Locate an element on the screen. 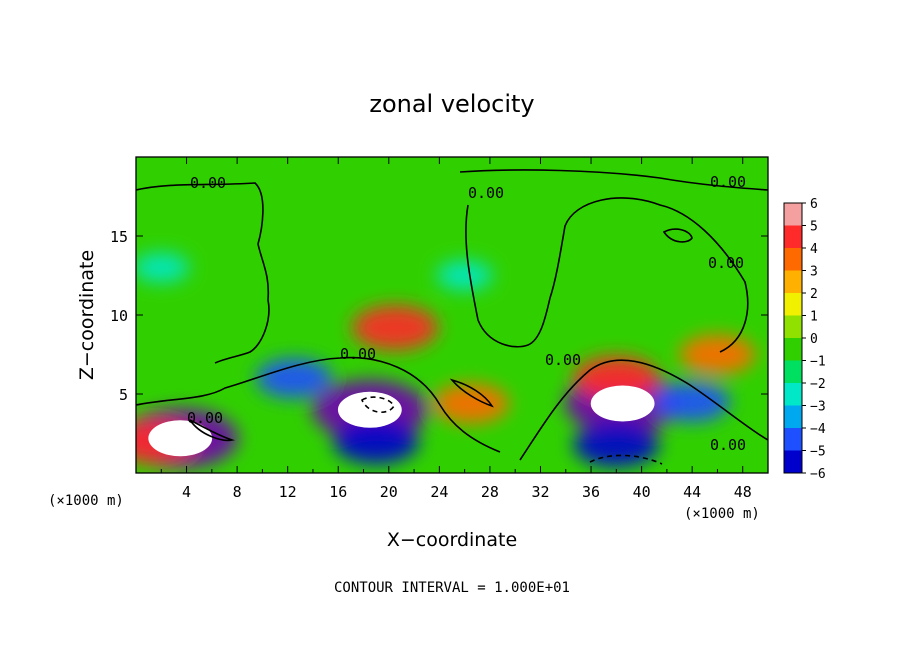 The height and width of the screenshot is (654, 904). colorbar-tick-label: −2 is located at coordinates (818, 384).